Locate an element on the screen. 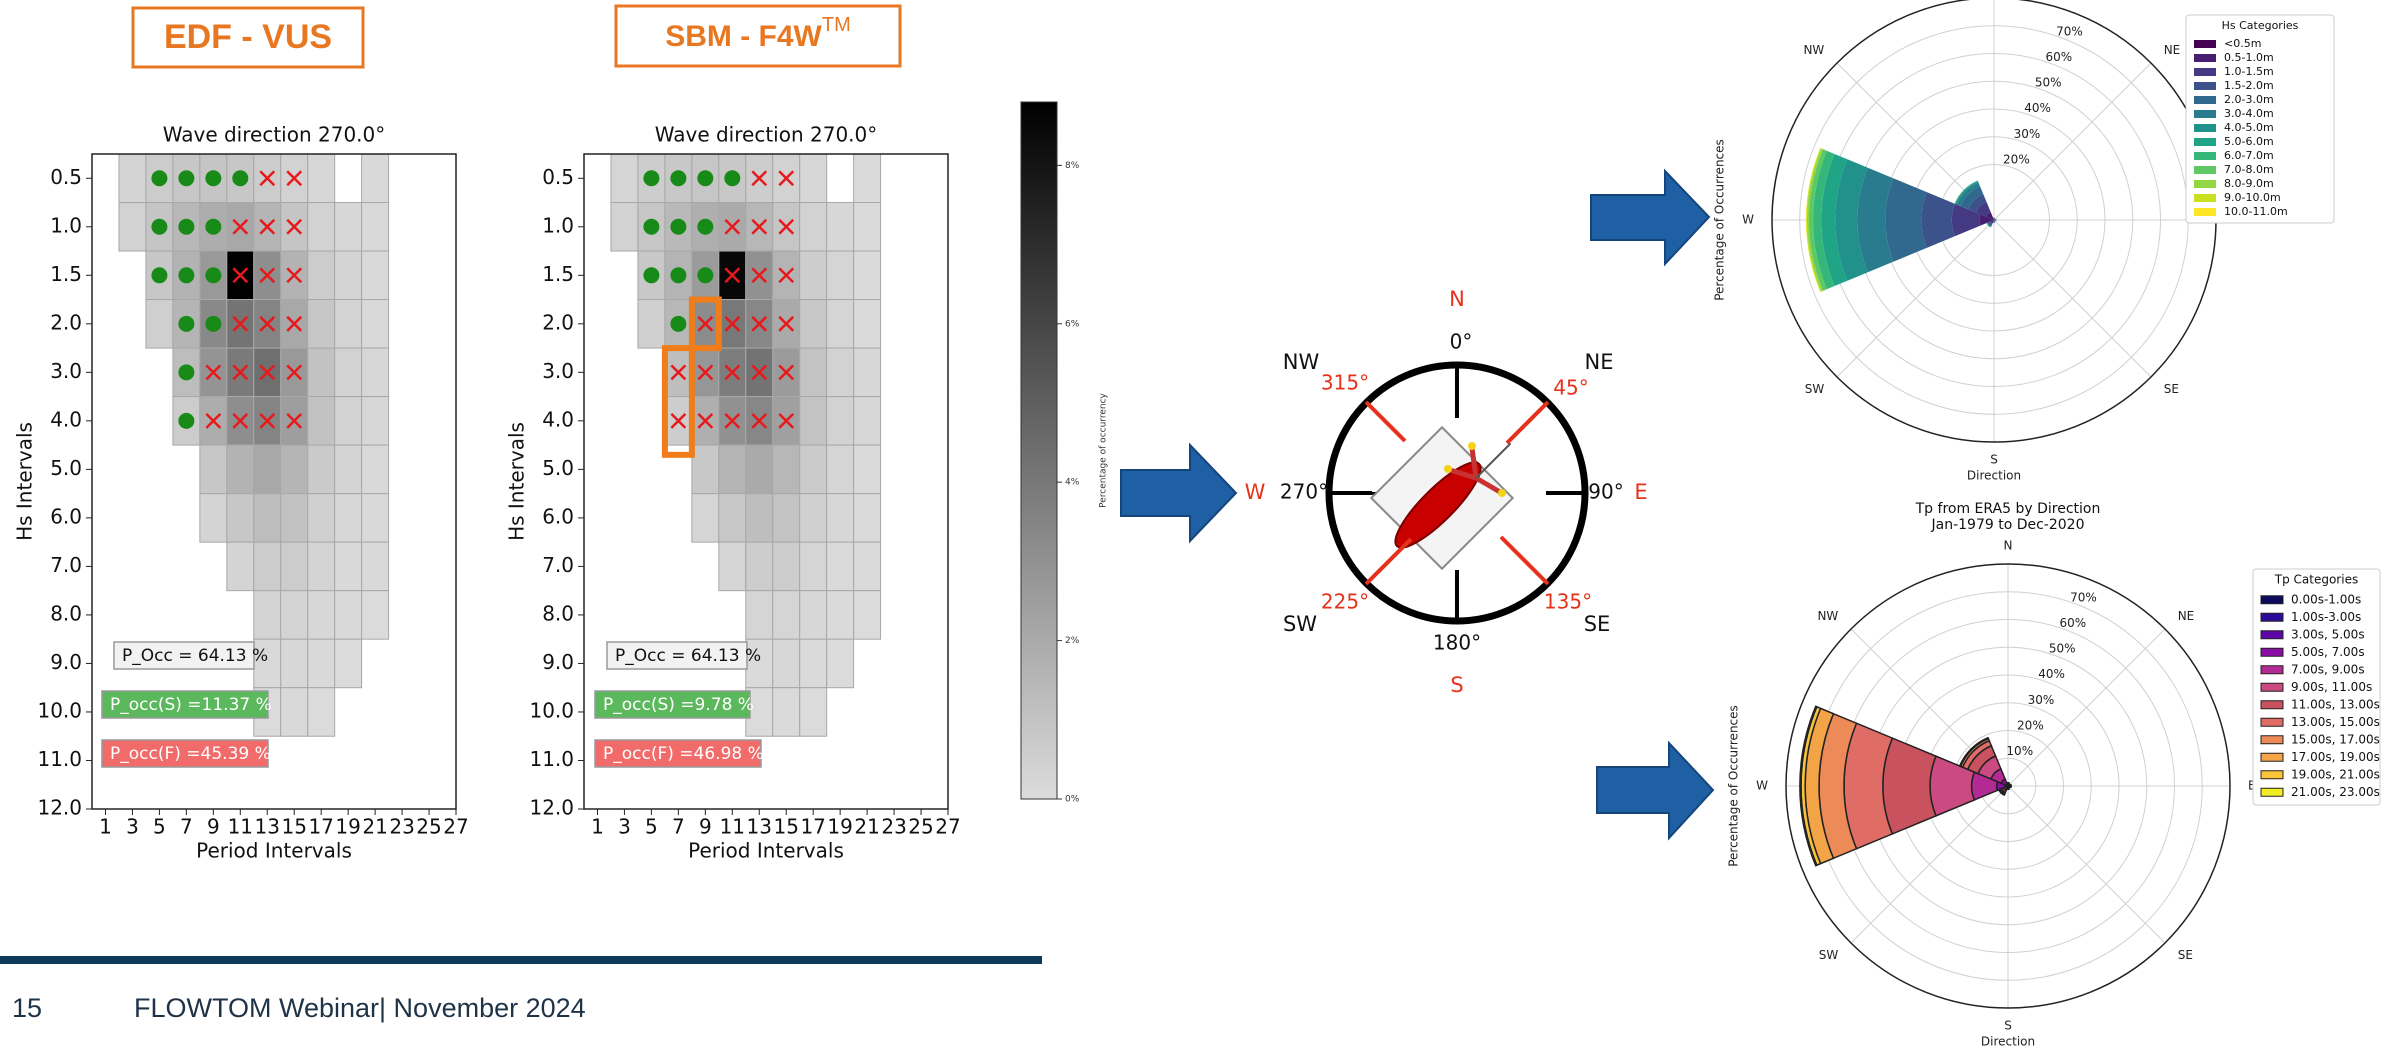  direction-label: S is located at coordinates (1994, 460).